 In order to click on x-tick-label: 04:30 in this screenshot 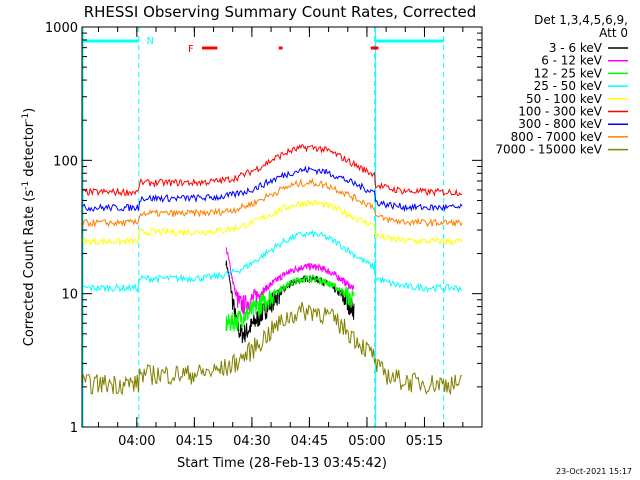, I will do `click(251, 441)`.